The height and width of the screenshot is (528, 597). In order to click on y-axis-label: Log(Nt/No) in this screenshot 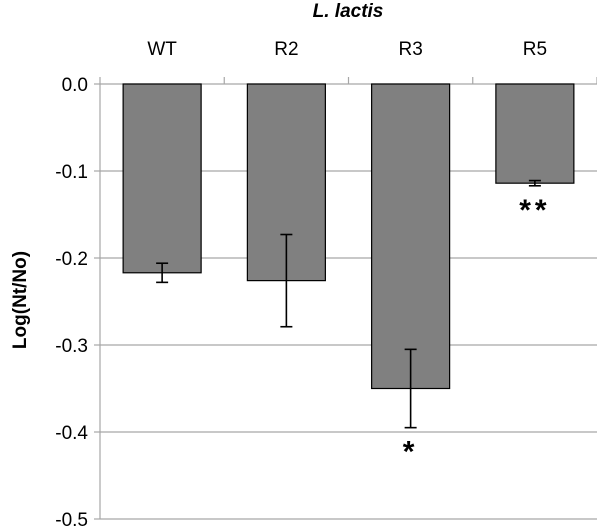, I will do `click(20, 300)`.